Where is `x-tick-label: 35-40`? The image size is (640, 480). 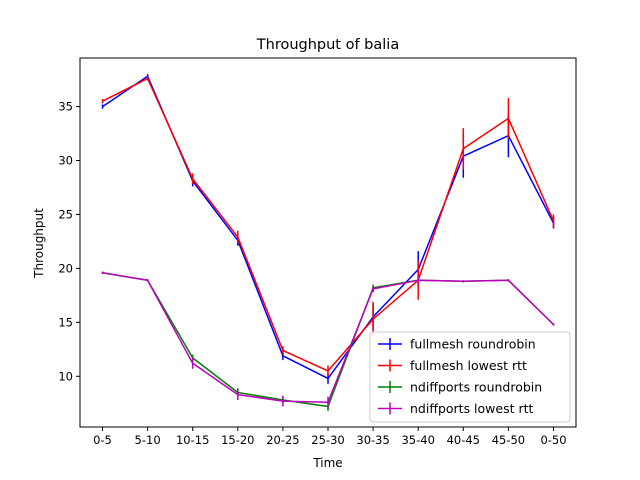
x-tick-label: 35-40 is located at coordinates (417, 440).